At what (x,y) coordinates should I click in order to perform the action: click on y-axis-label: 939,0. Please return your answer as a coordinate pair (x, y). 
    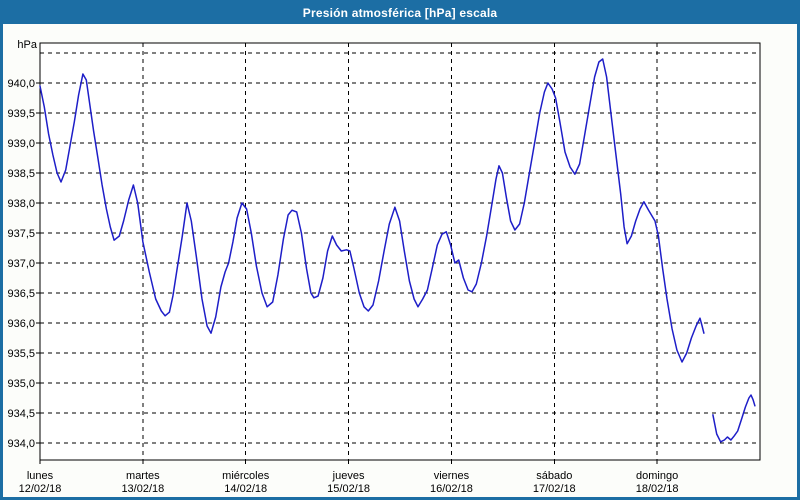
    Looking at the image, I should click on (21, 144).